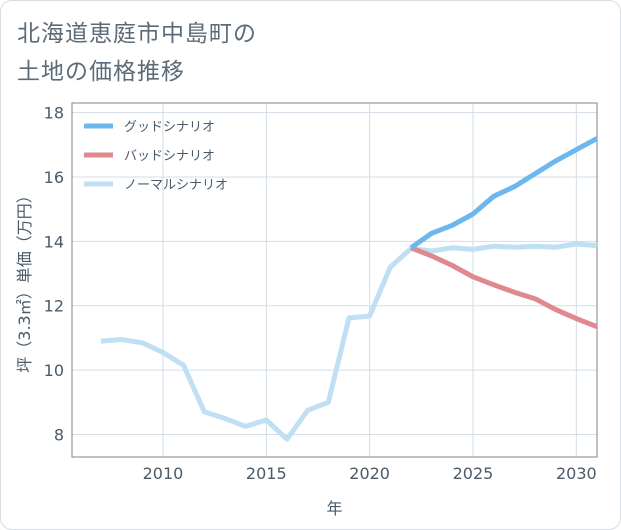  I want to click on y-tick-label: 18, so click(54, 113).